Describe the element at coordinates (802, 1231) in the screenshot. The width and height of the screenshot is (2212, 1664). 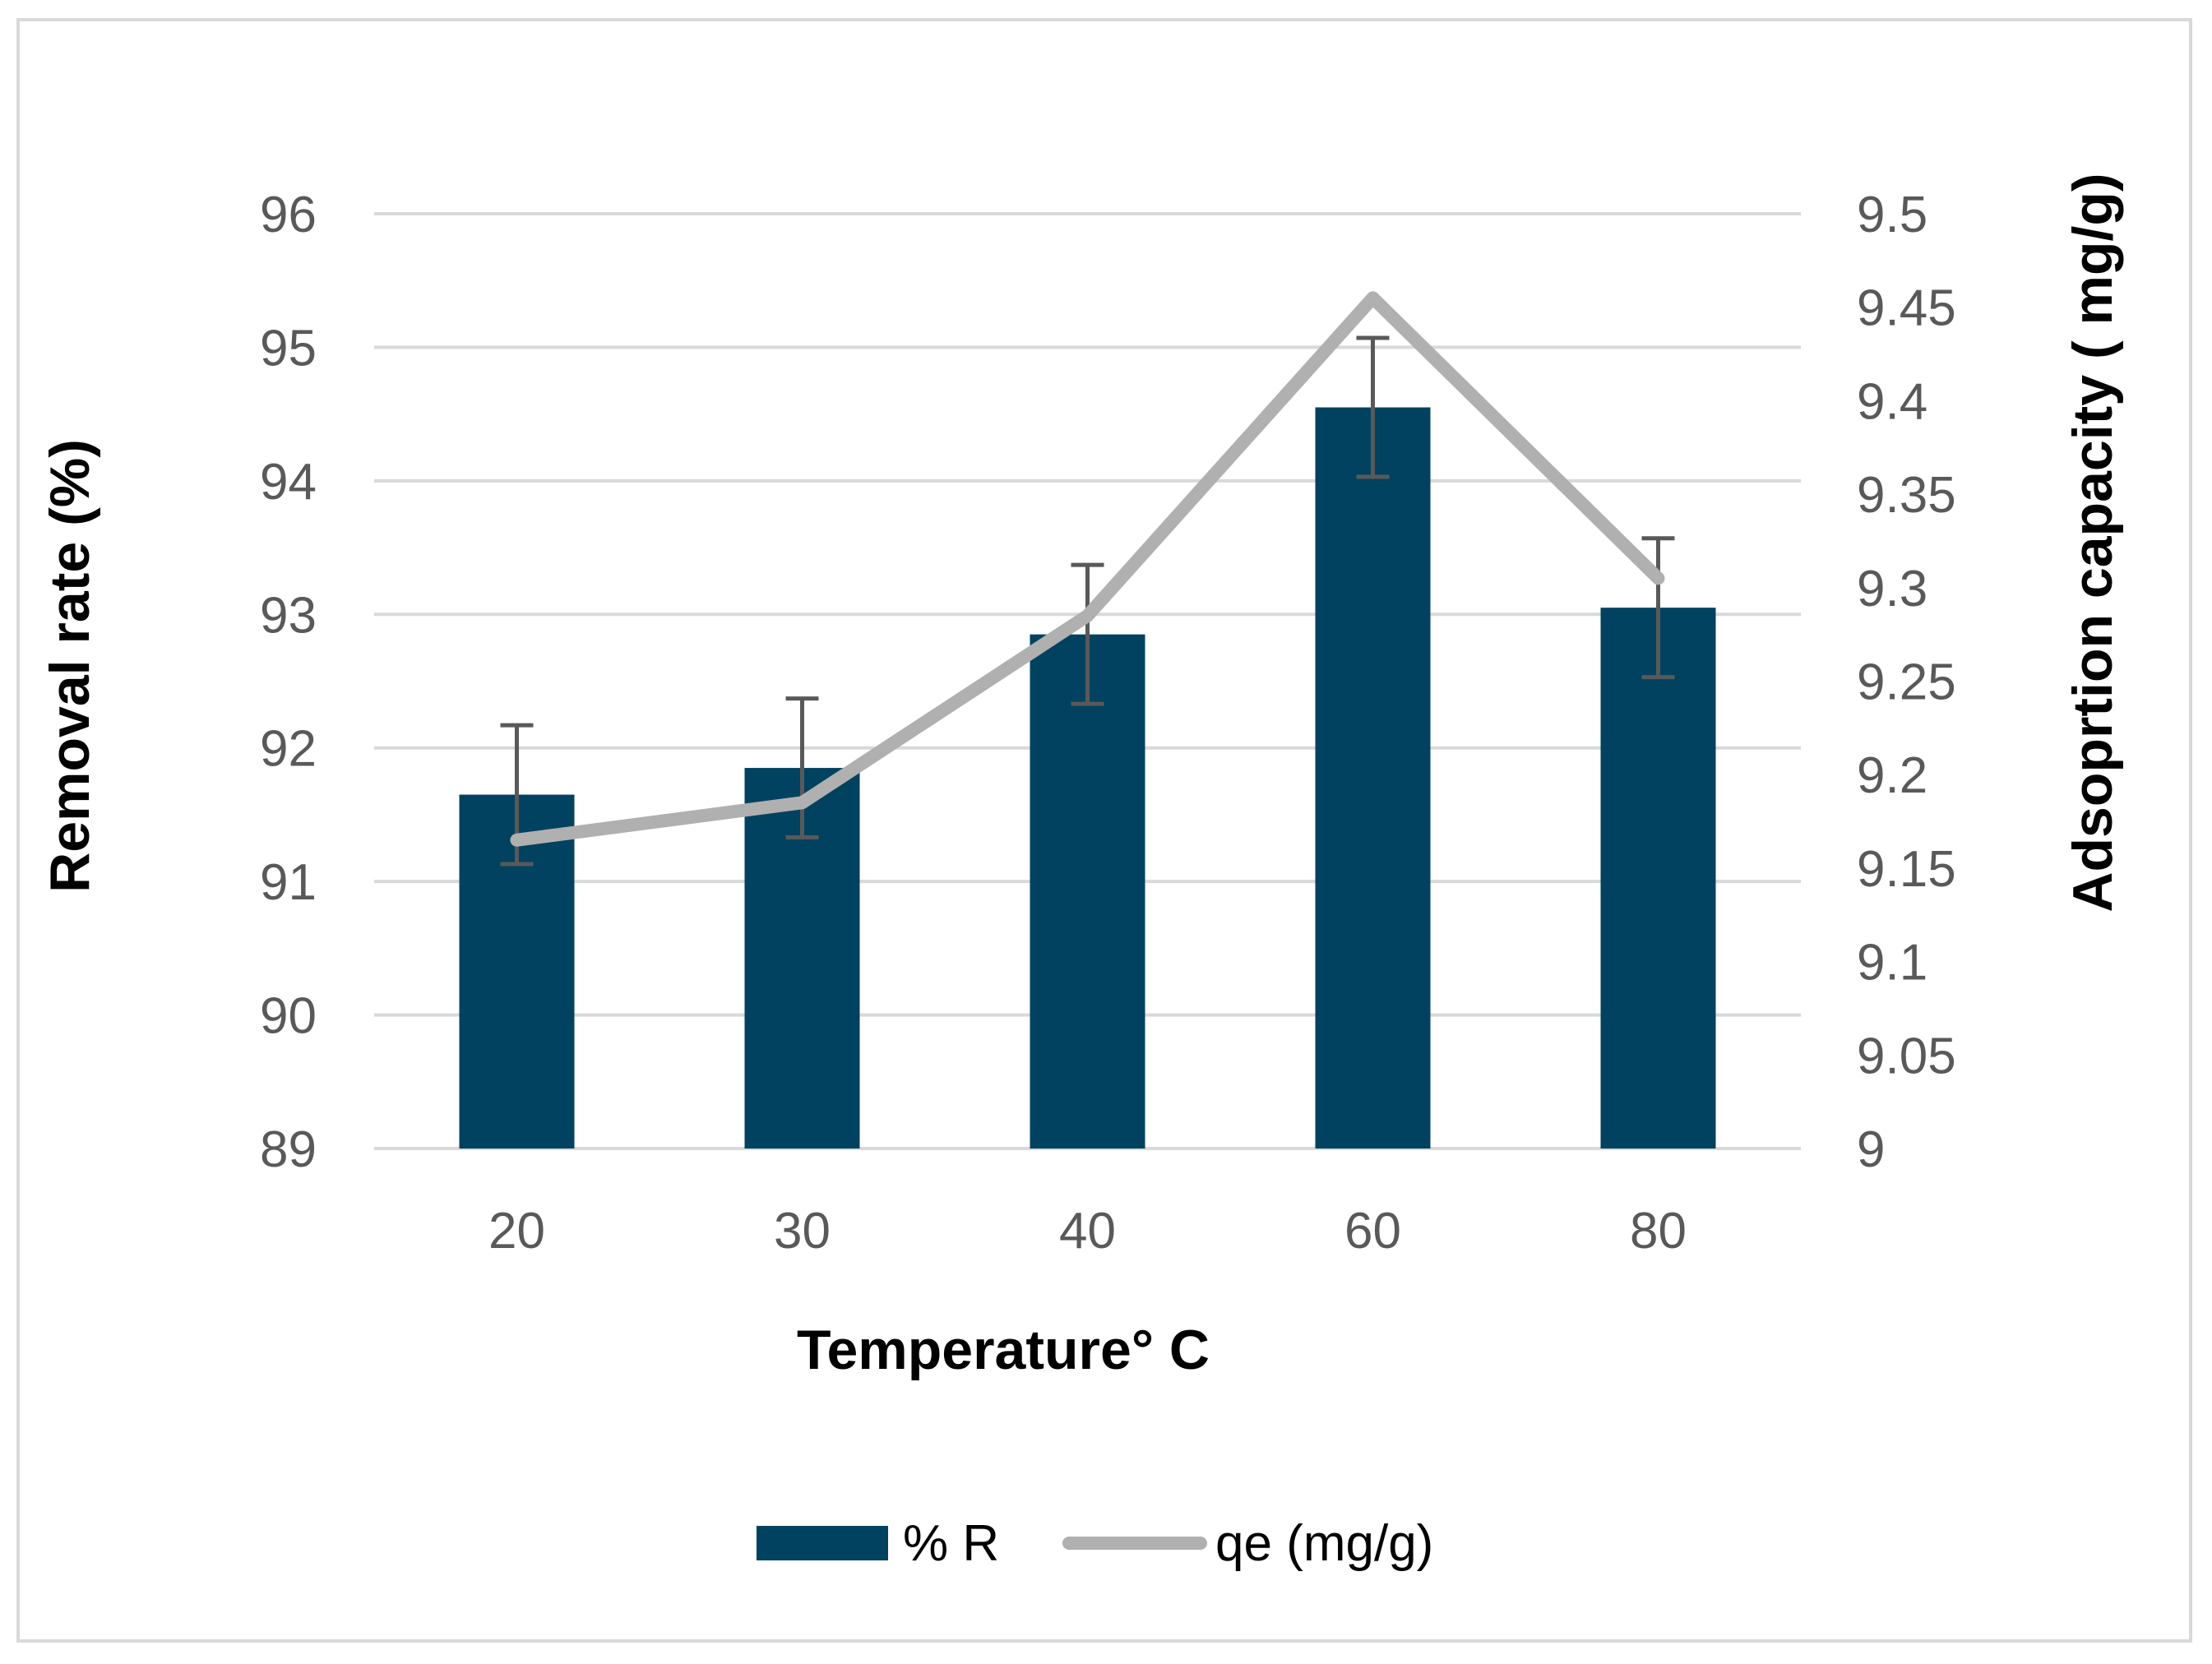
I see `x-tick-label: 30` at that location.